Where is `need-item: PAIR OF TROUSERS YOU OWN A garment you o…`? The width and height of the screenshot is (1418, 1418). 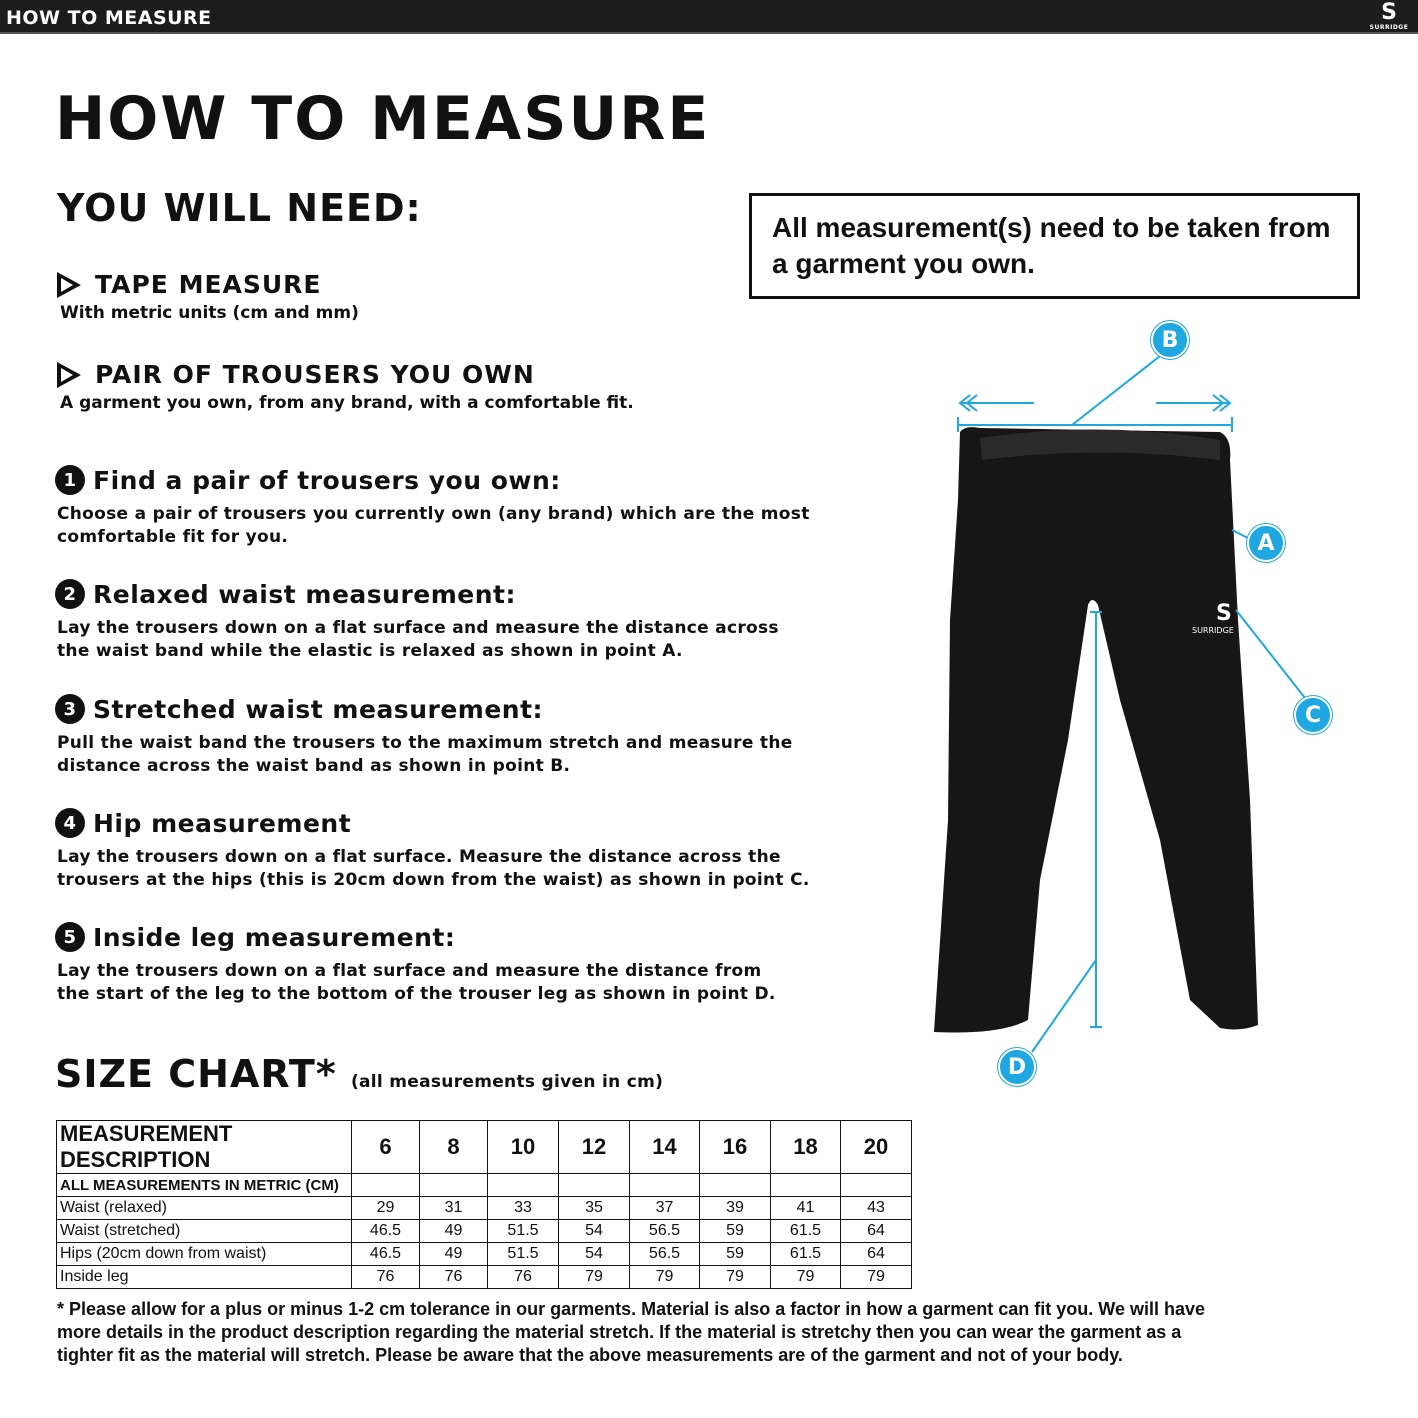
need-item: PAIR OF TROUSERS YOU OWN A garment you o… is located at coordinates (345, 386).